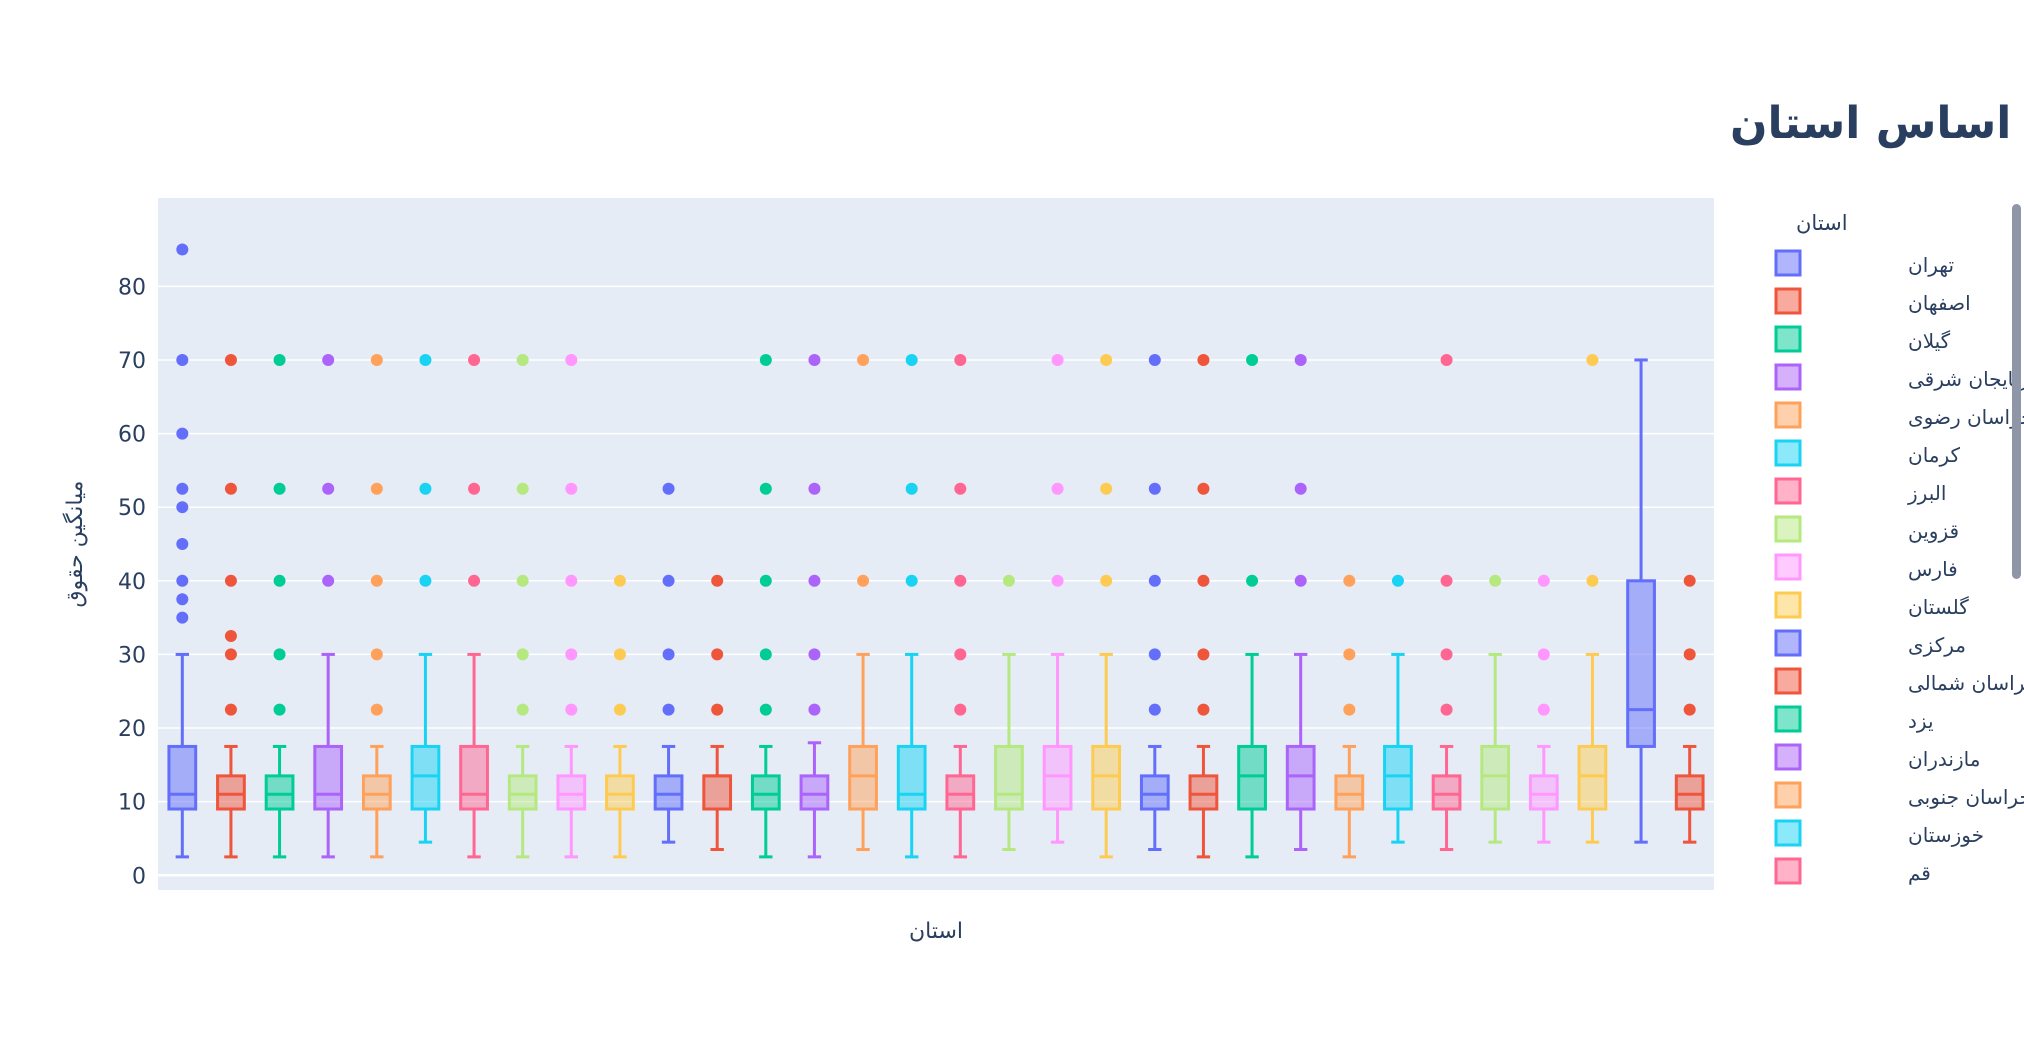 Image resolution: width=2024 pixels, height=1044 pixels. What do you see at coordinates (1862, 339) in the screenshot?
I see `legend-item: گیلان` at bounding box center [1862, 339].